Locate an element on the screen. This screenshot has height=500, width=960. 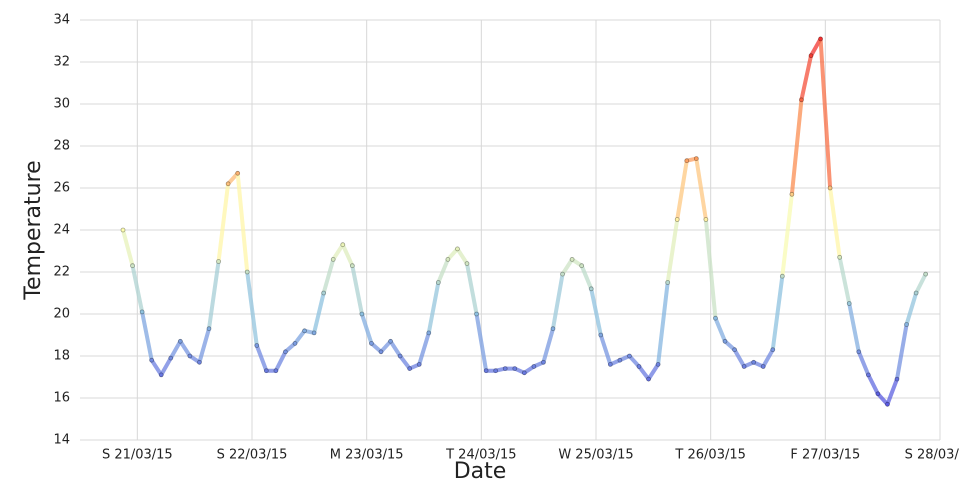
y-tick-label: 22 is located at coordinates (61, 272).